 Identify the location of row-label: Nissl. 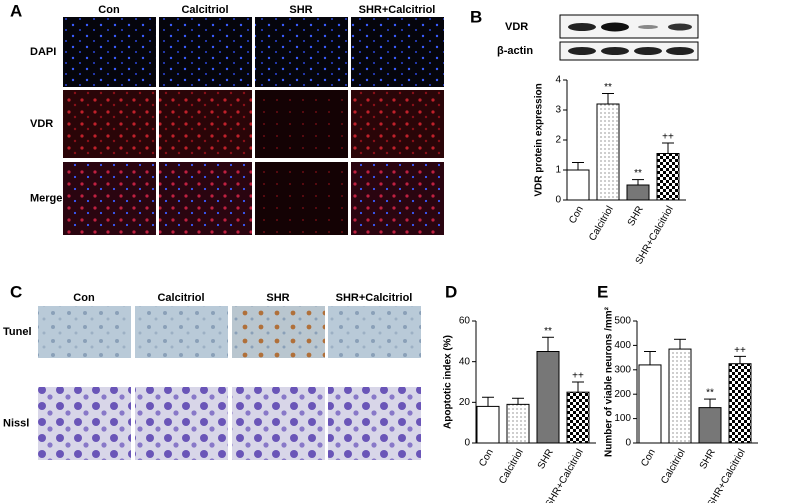
(16, 423).